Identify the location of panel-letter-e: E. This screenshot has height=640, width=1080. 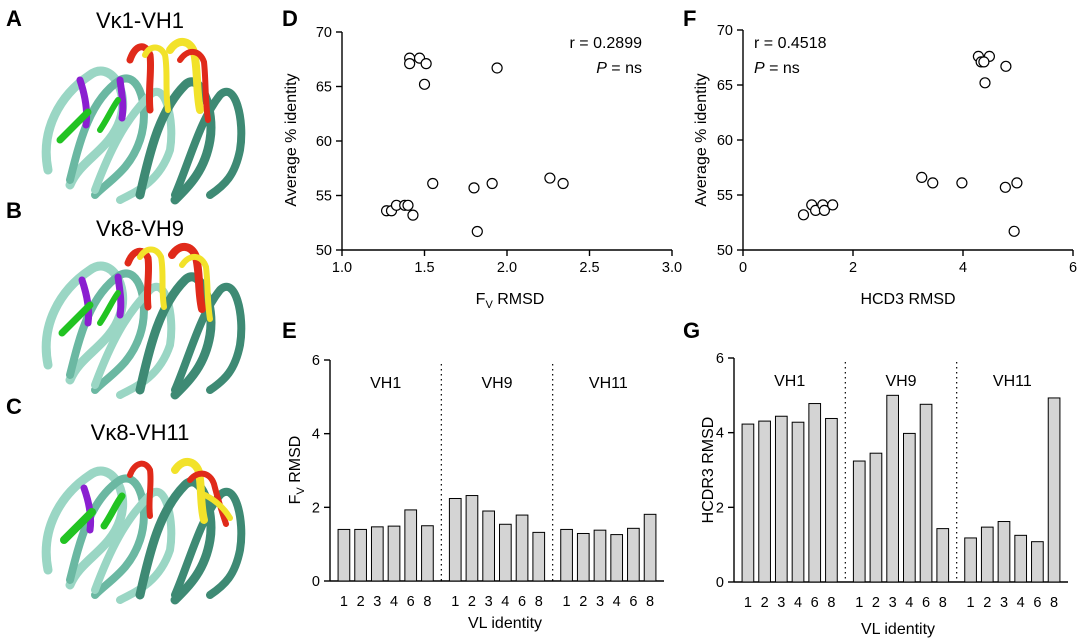
(289, 330).